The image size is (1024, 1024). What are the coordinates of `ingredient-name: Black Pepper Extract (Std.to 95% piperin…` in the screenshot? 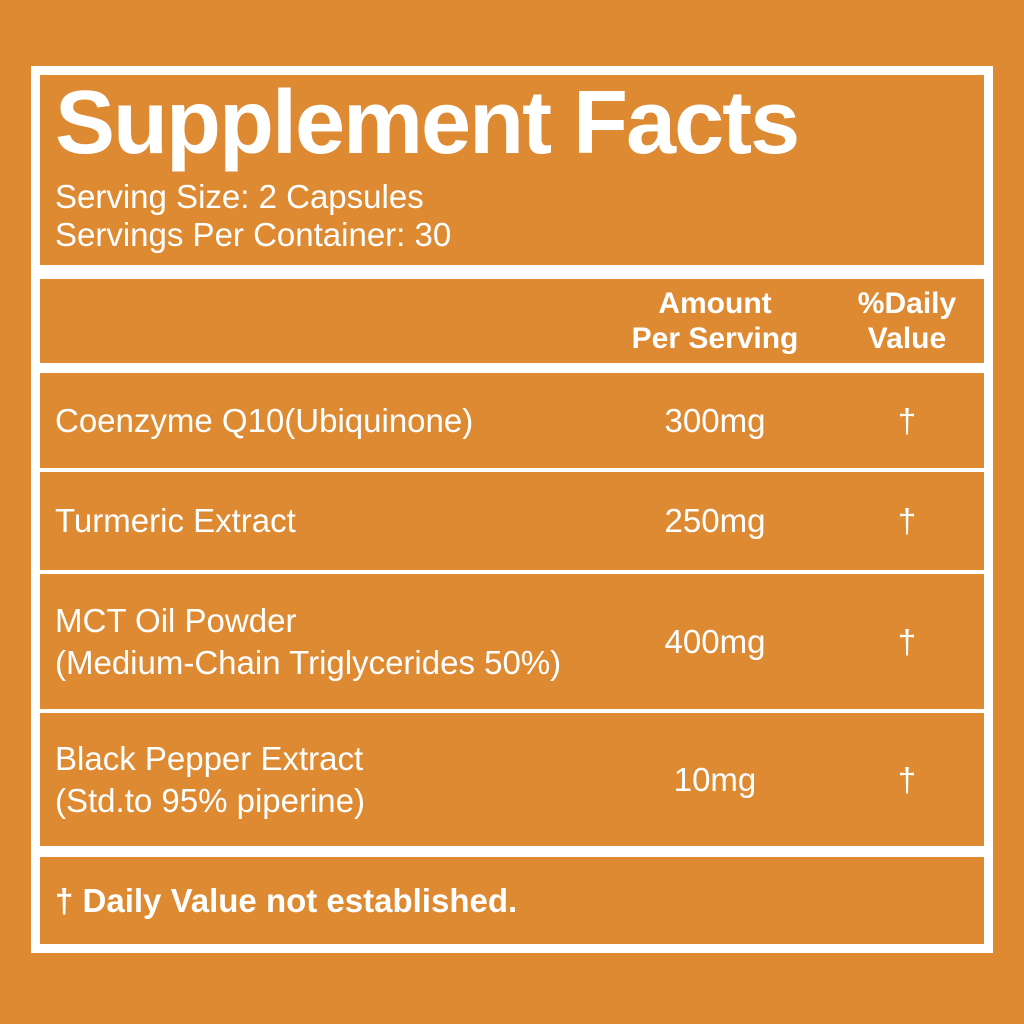 It's located at (320, 780).